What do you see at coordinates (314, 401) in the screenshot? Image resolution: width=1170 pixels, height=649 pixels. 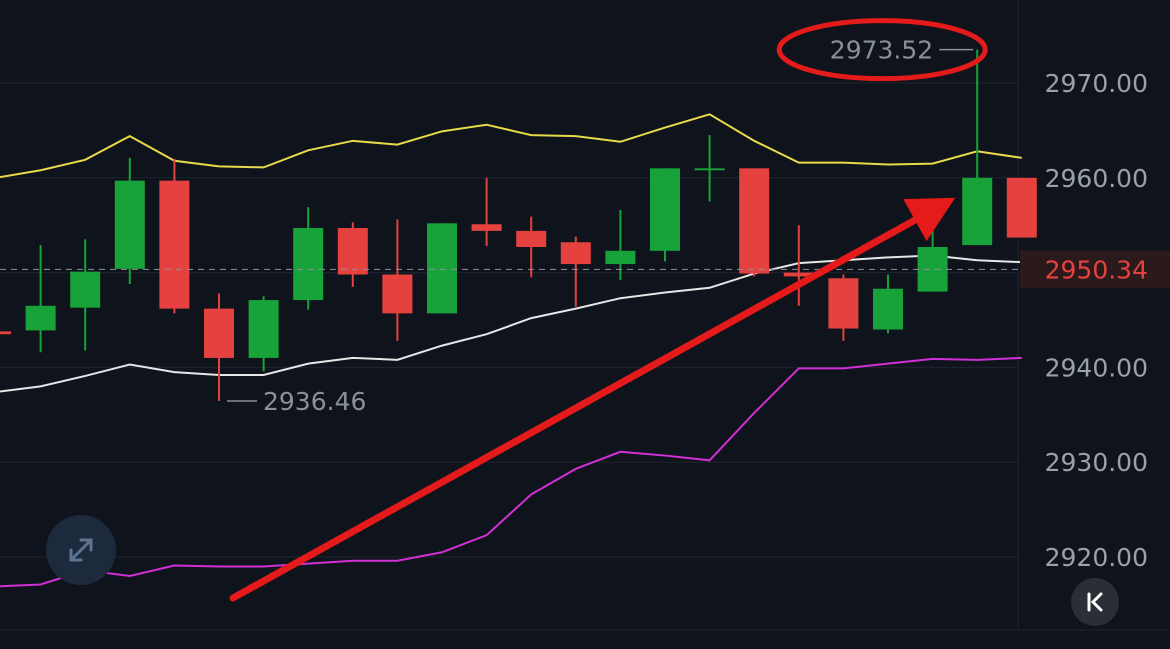 I see `low-value-label: 2936.46` at bounding box center [314, 401].